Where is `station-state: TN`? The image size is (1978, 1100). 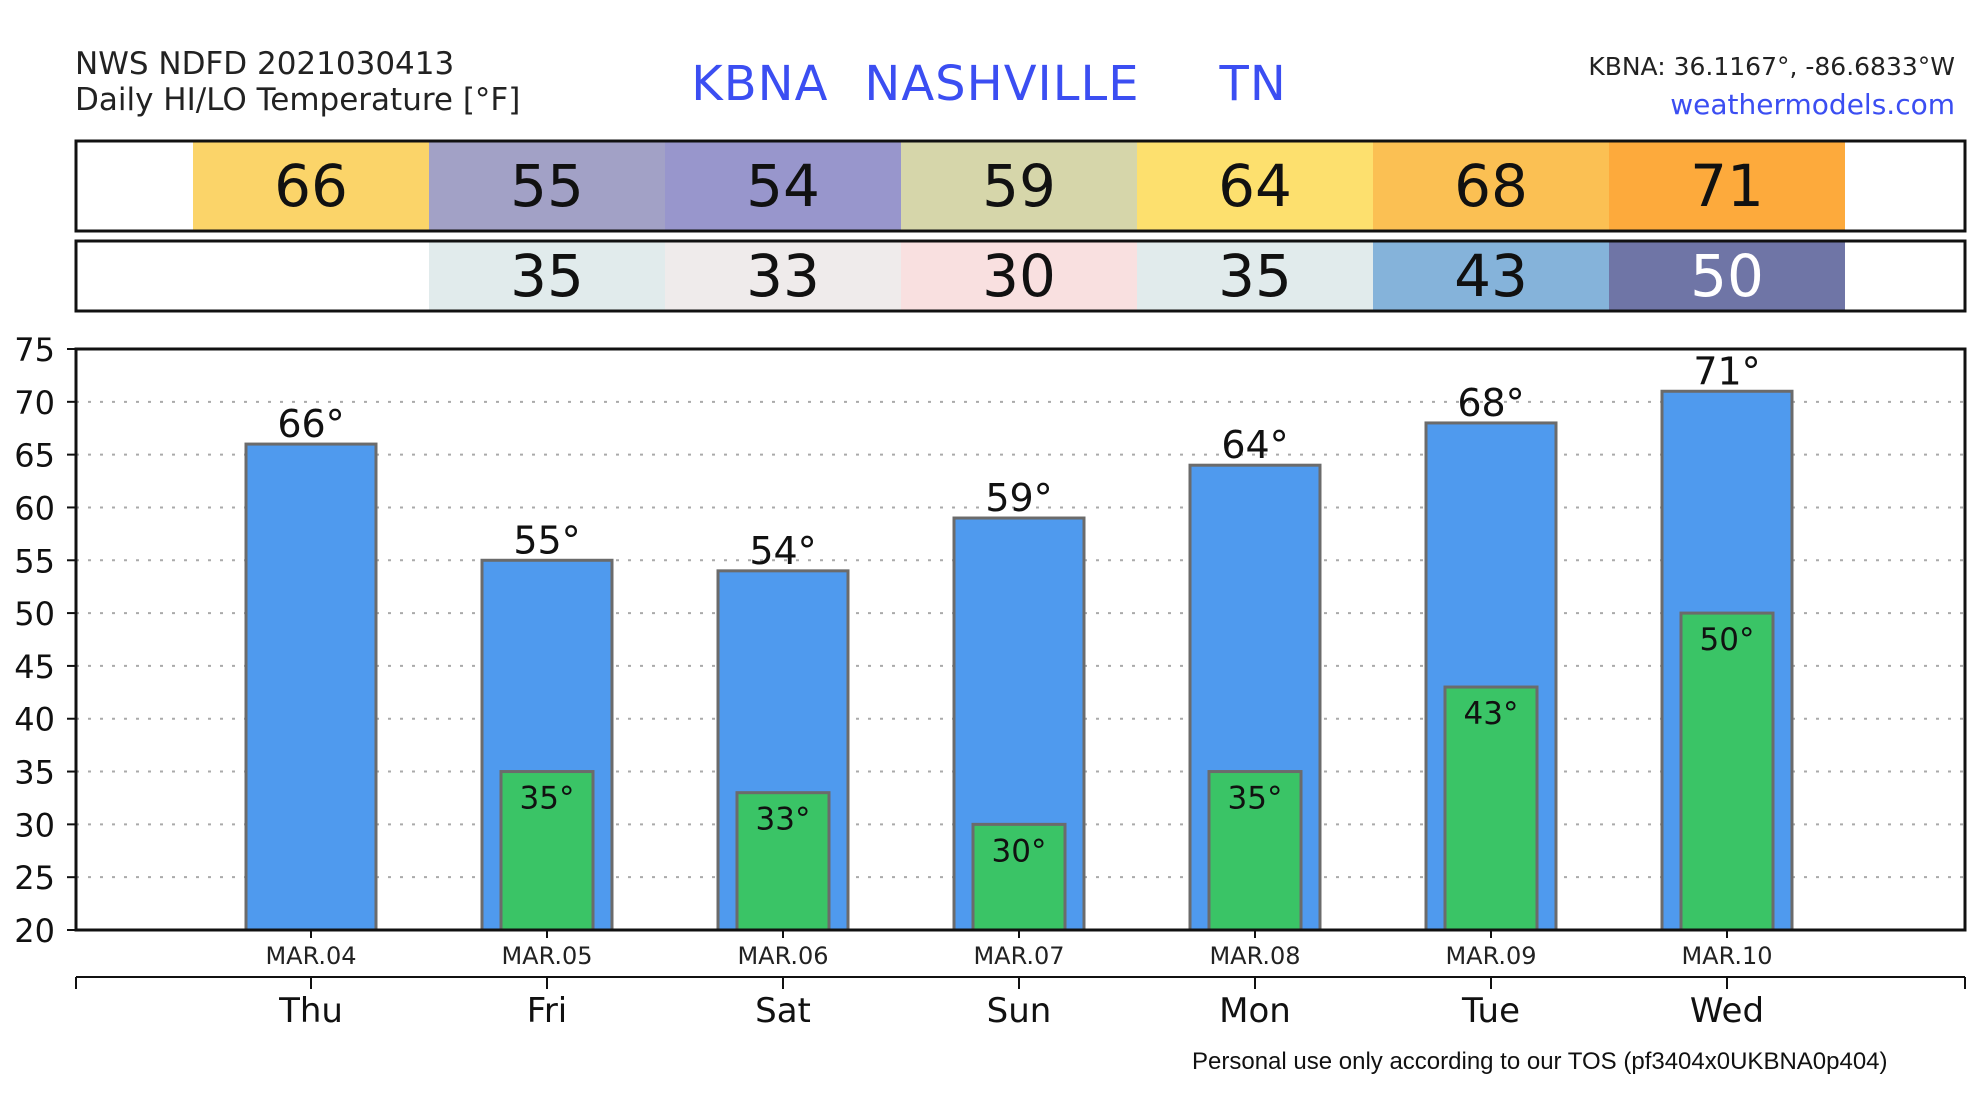 station-state: TN is located at coordinates (1253, 84).